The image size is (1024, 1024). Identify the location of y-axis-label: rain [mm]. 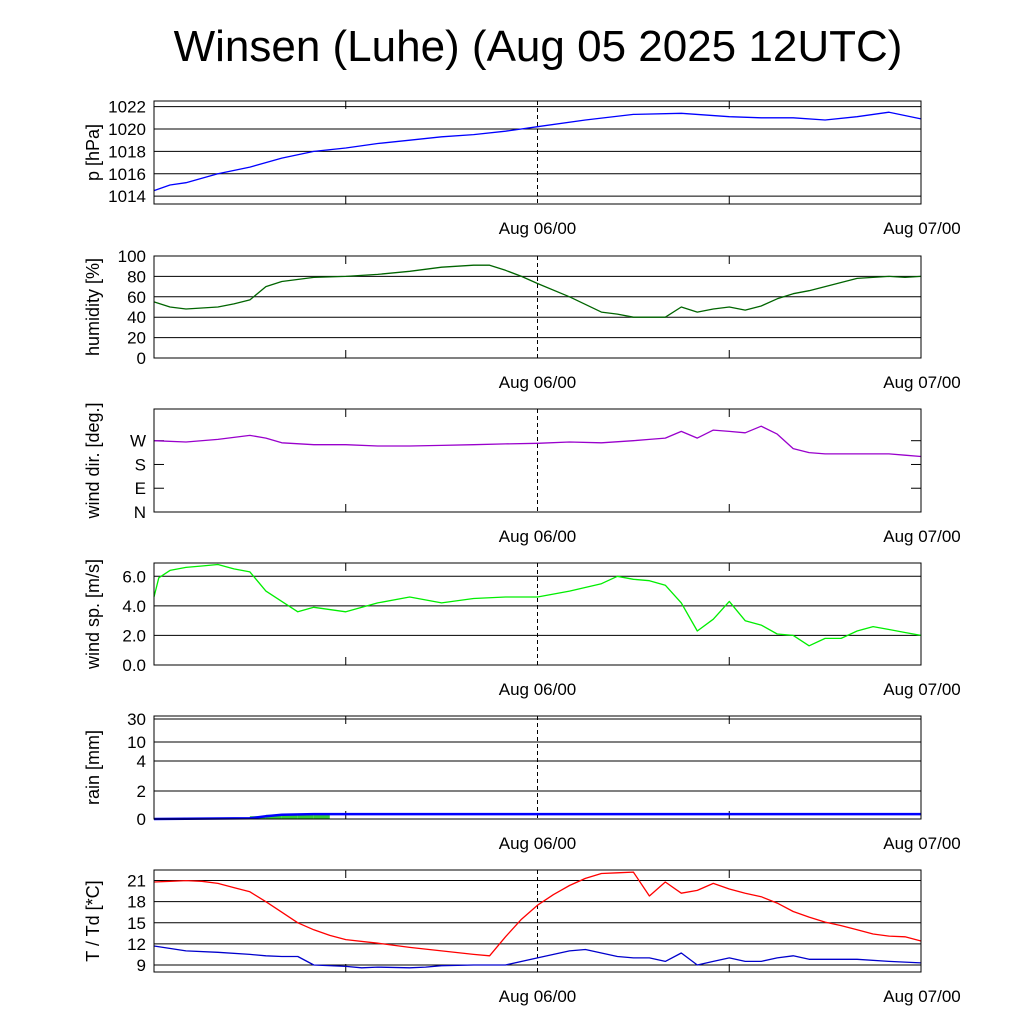
(93, 767).